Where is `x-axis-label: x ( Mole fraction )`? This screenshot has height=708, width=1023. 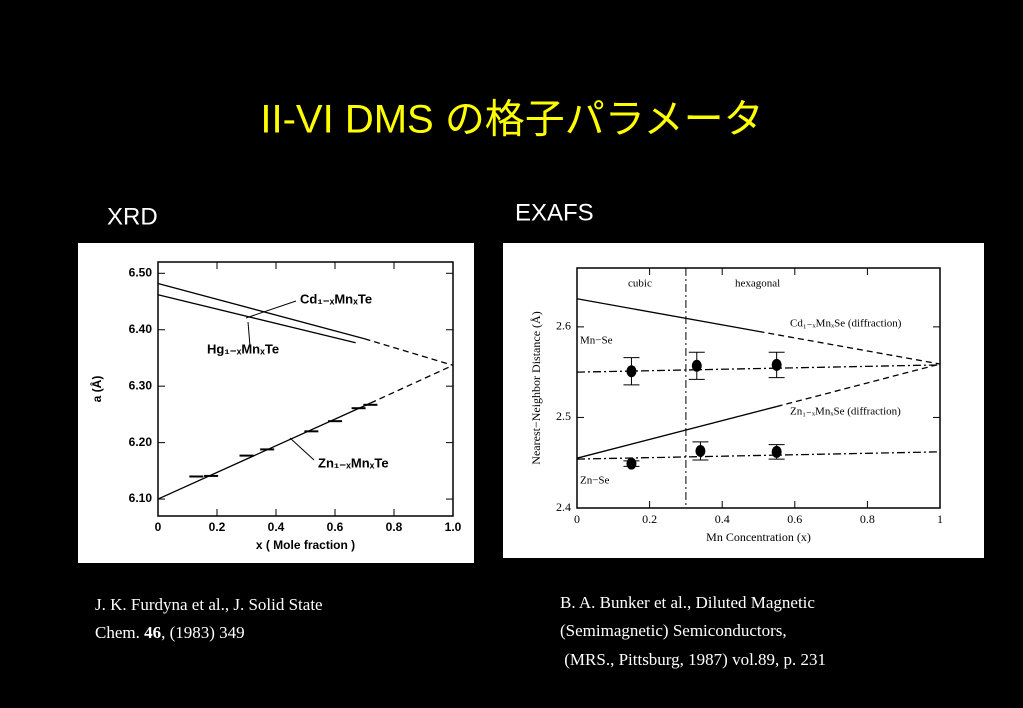 x-axis-label: x ( Mole fraction ) is located at coordinates (305, 545).